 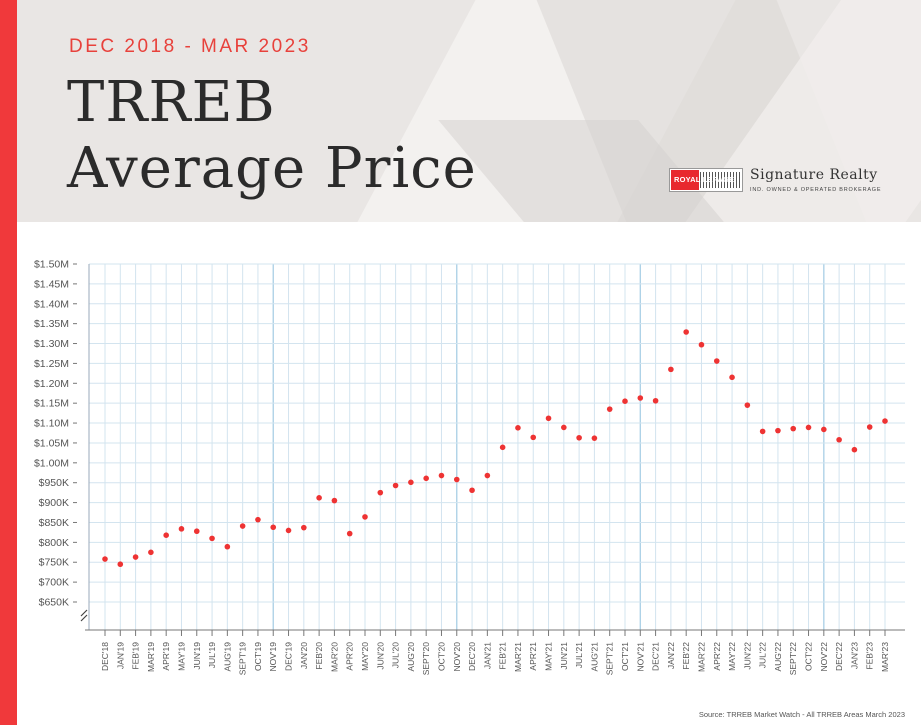 I want to click on royal-lepage-logo: ROYAL LEPAGE, so click(x=706, y=180).